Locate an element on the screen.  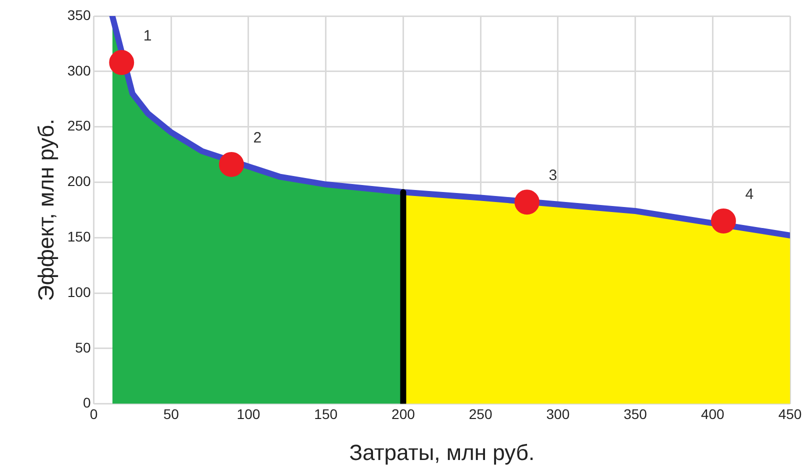
y-tick-label: 250 is located at coordinates (79, 126).